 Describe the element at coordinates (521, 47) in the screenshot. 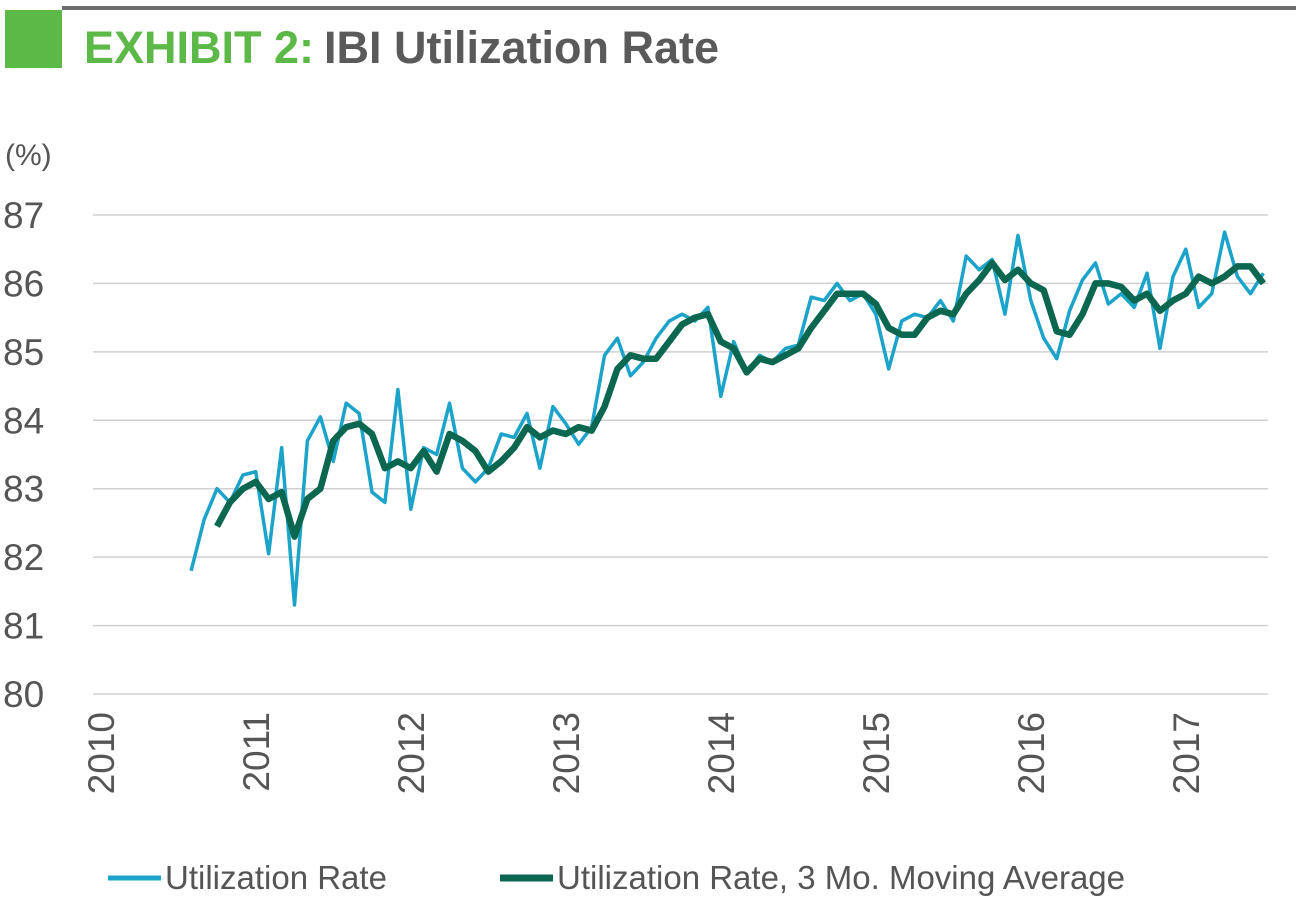

I see `title-text: IBI Utilization Rate` at that location.